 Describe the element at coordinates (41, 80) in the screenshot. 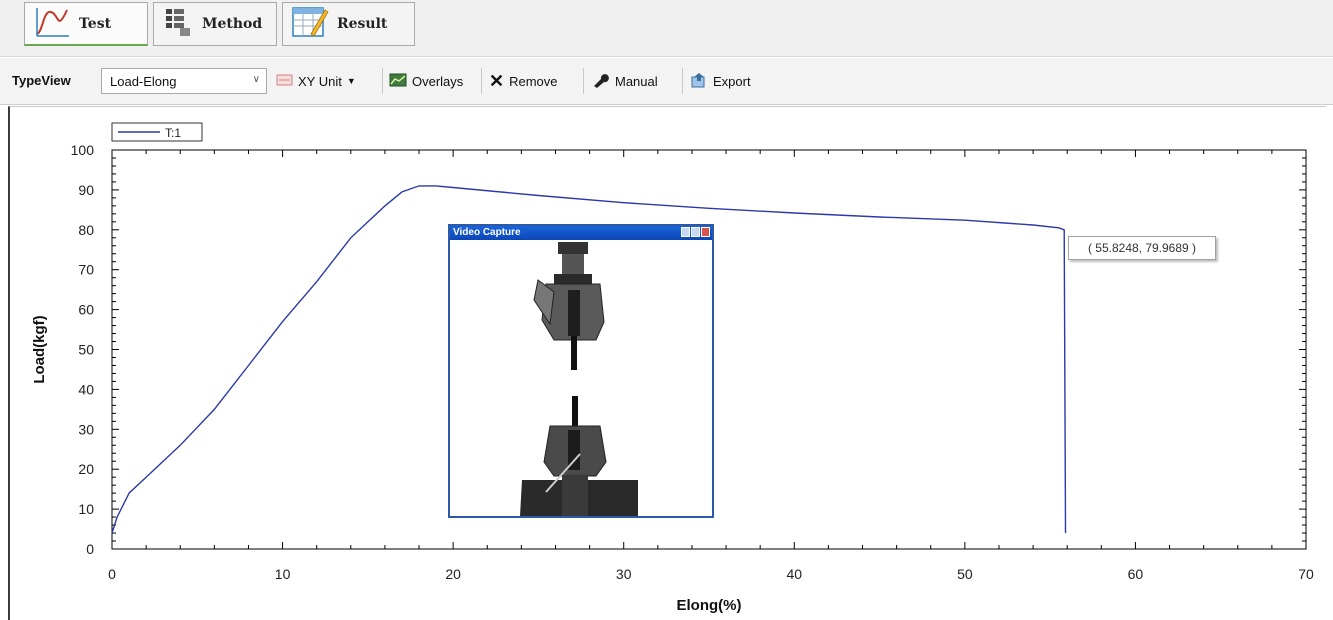

I see `typeview-label: TypeView` at that location.